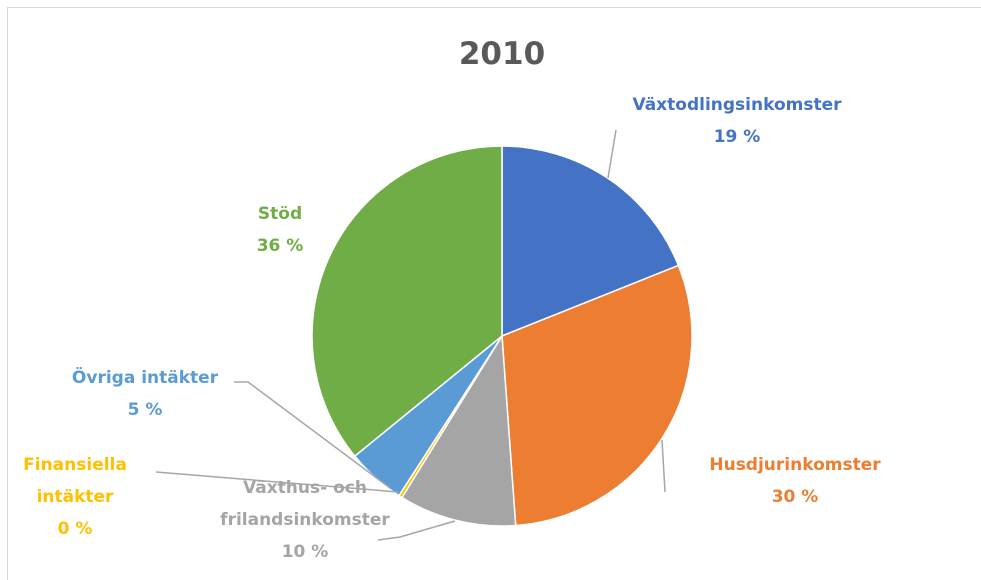 This screenshot has width=981, height=580. I want to click on data-label: Finansiella intäkter 0 %, so click(75, 497).